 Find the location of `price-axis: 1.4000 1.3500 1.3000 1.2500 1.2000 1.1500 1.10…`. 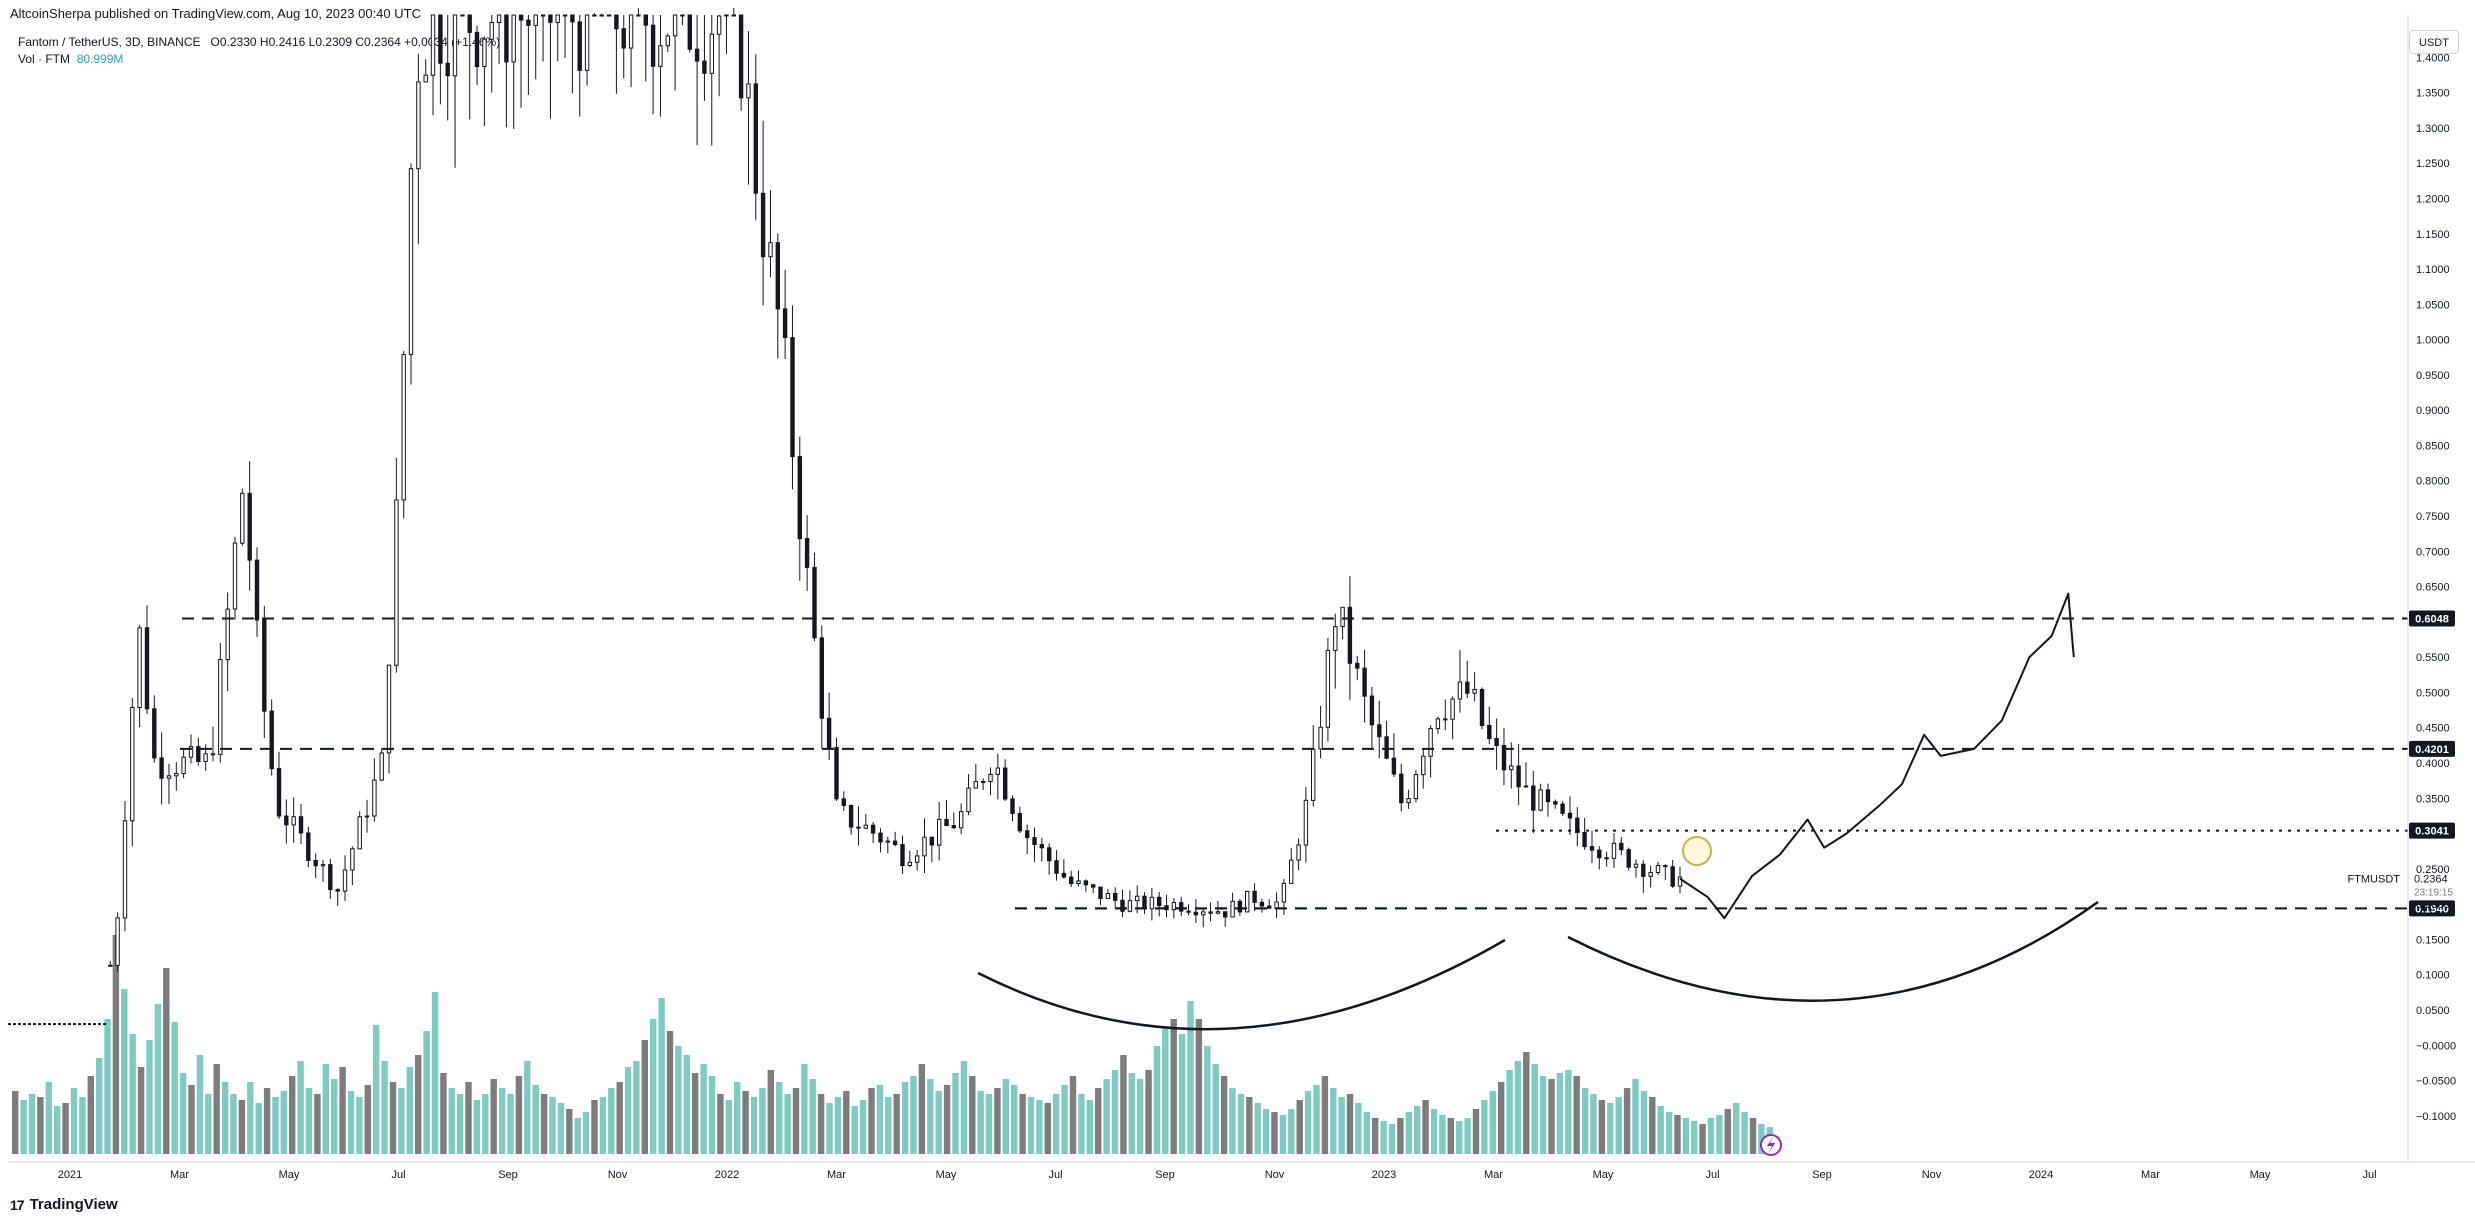

price-axis: 1.4000 1.3500 1.3000 1.2500 1.2000 1.1500 1.10… is located at coordinates (2431, 588).